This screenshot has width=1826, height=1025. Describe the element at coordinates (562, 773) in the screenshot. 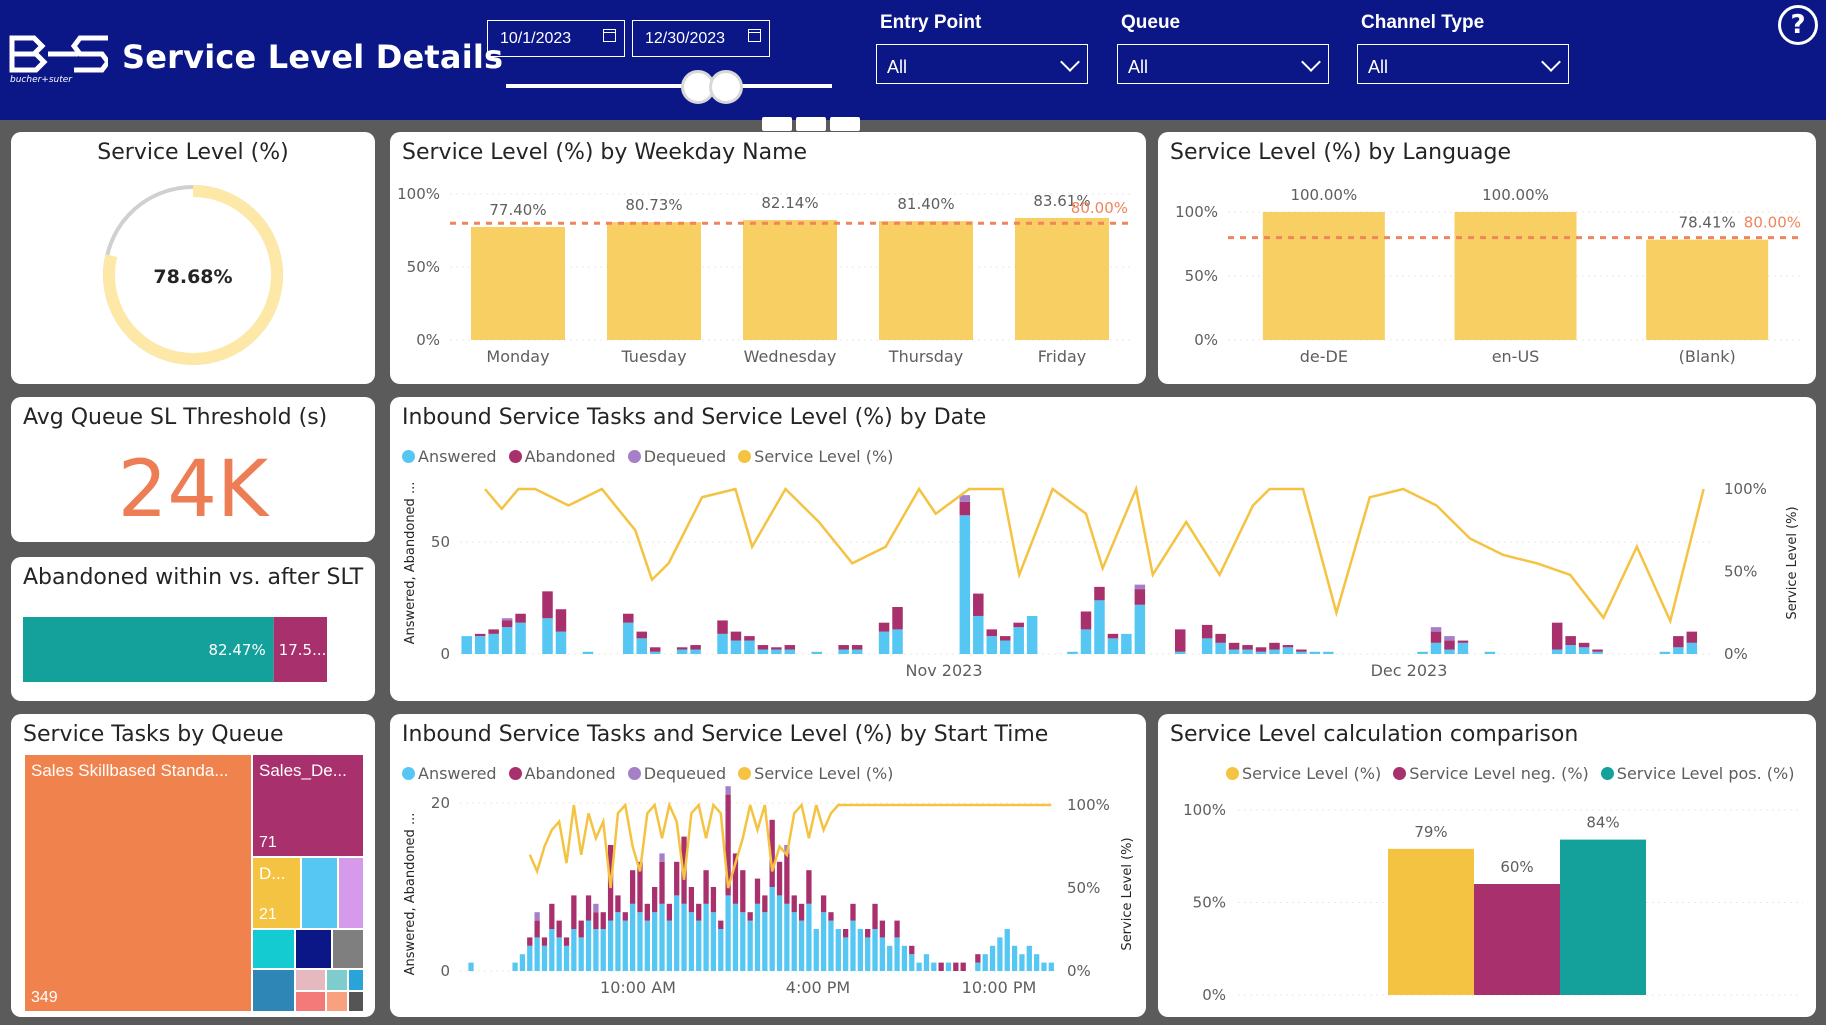

I see `legend-abandoned: Abandoned` at that location.